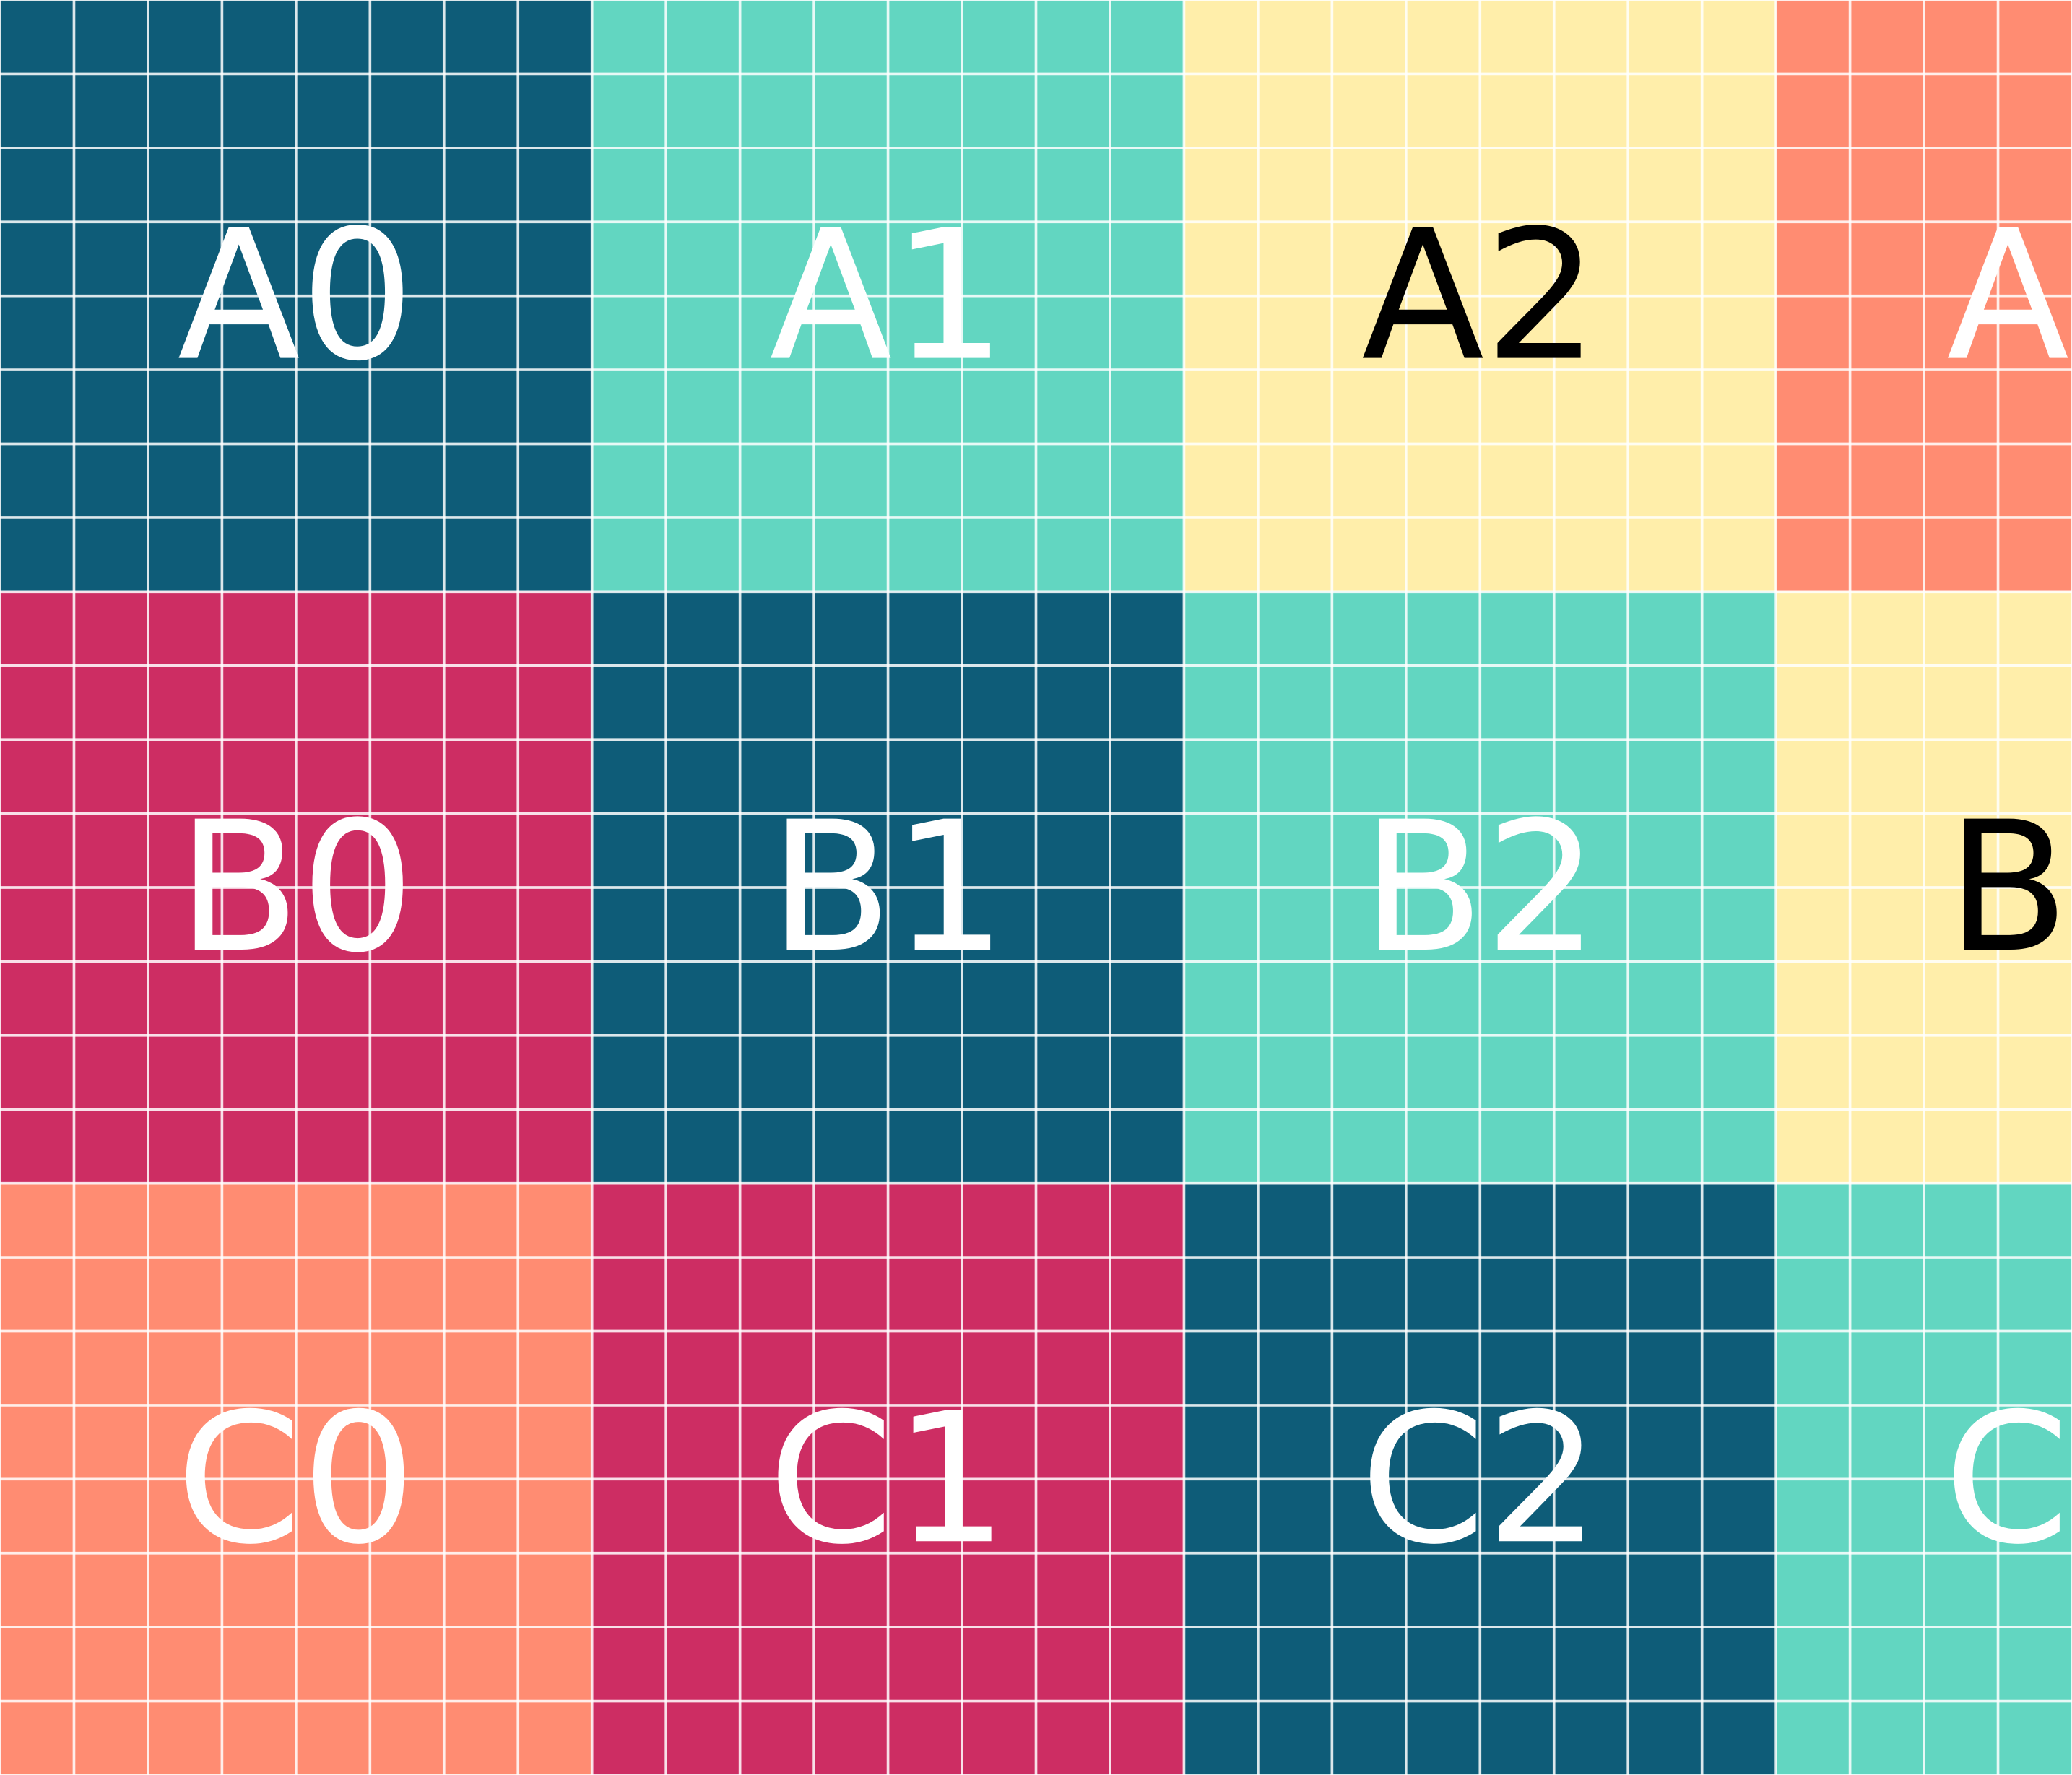 The image size is (2072, 1775). Describe the element at coordinates (296, 887) in the screenshot. I see `tile-label: B0` at that location.